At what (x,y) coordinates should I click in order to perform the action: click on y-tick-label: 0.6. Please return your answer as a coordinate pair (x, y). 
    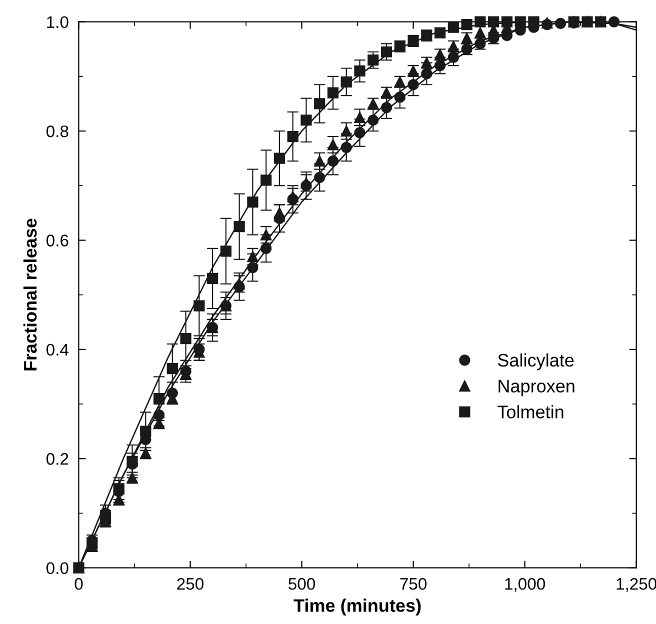
    Looking at the image, I should click on (57, 240).